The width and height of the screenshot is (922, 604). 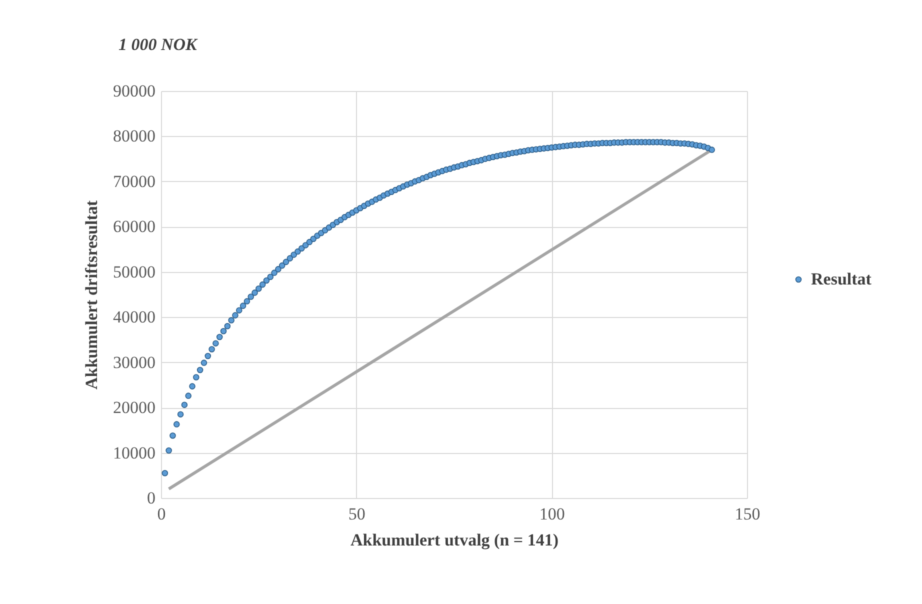 What do you see at coordinates (158, 44) in the screenshot?
I see `chart-title: 1 000 NOK` at bounding box center [158, 44].